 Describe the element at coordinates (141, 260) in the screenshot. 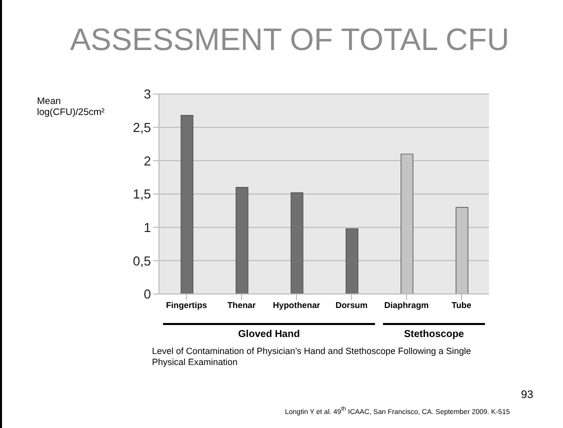

I see `y-tick-label: 0,5` at that location.